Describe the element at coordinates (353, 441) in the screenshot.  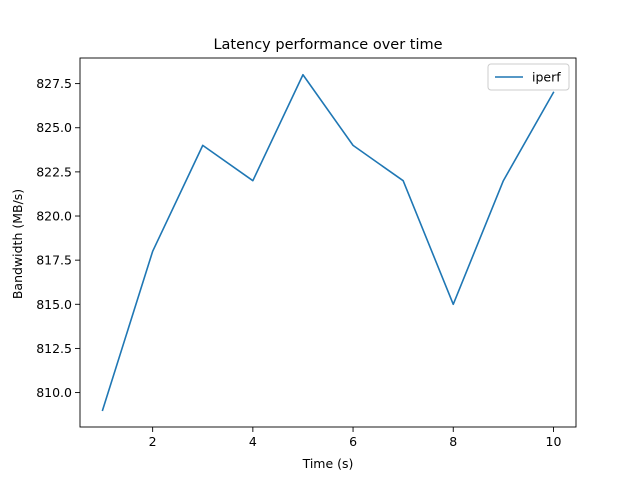
I see `x-tick-label: 6` at that location.